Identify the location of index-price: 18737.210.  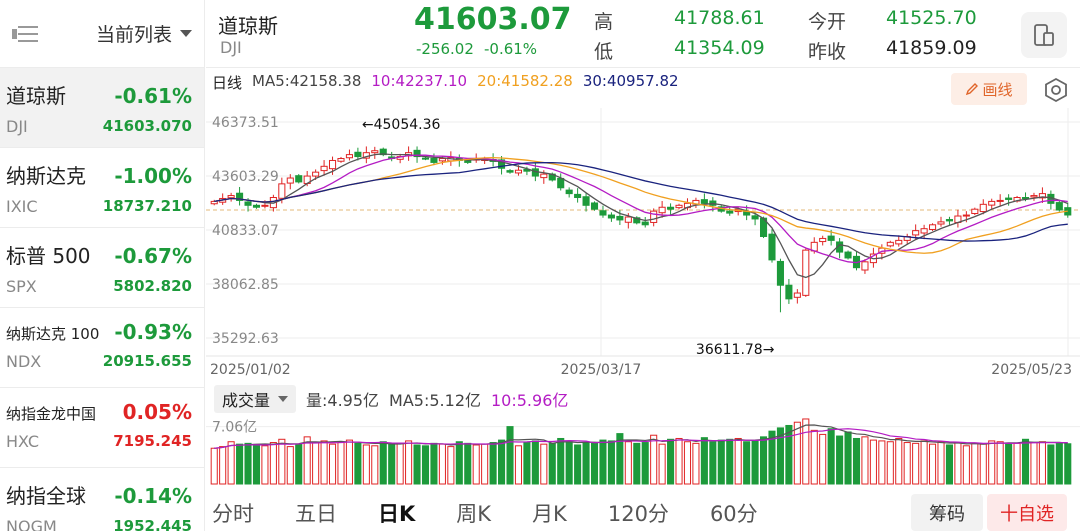
(147, 206).